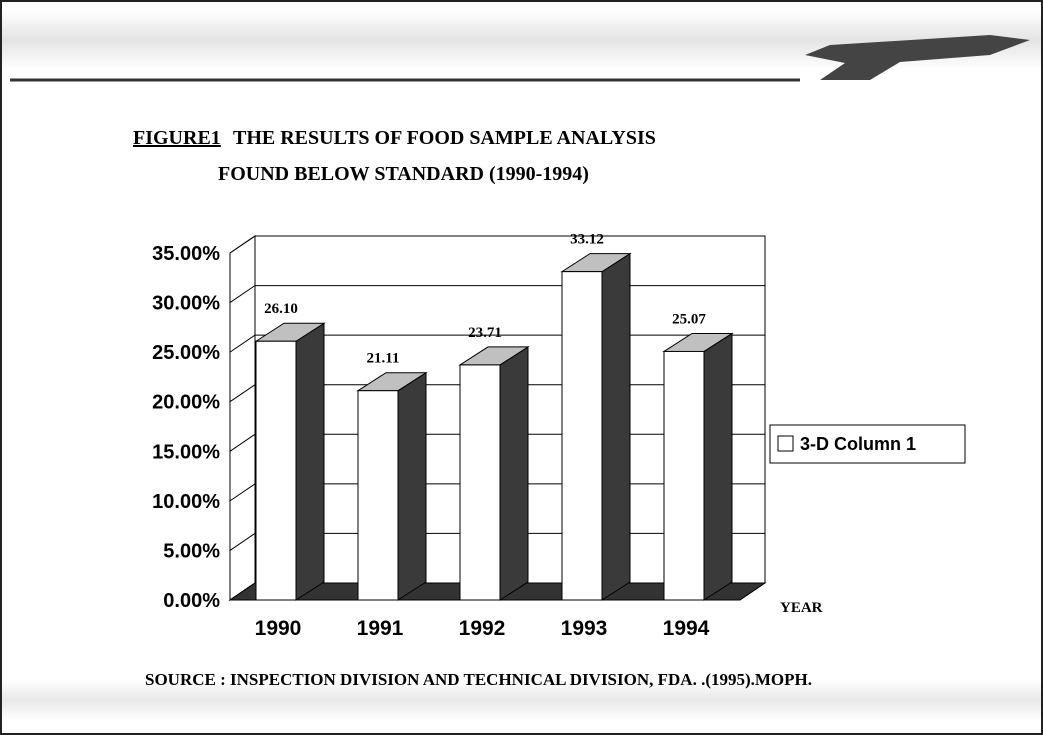 The image size is (1043, 735). What do you see at coordinates (186, 304) in the screenshot?
I see `y-tick-label: 30.00%` at bounding box center [186, 304].